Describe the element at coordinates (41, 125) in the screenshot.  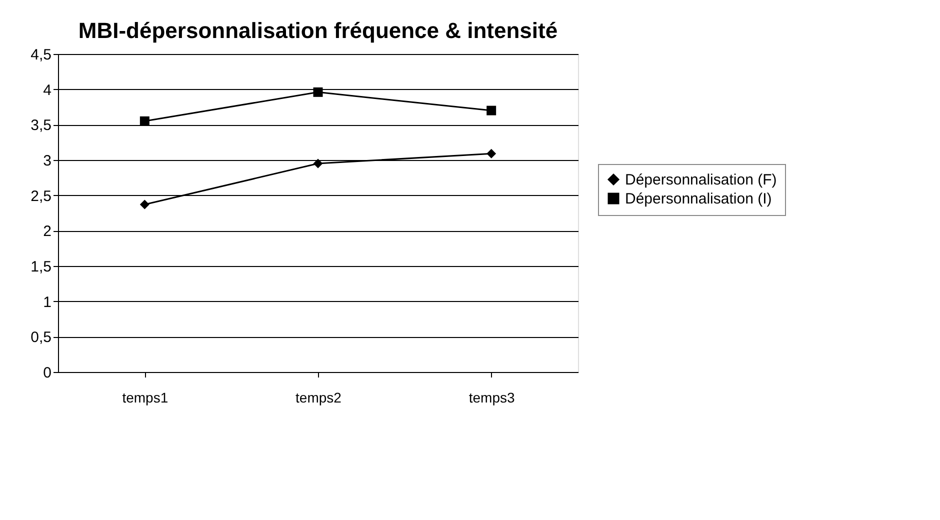
I see `y-tick-label: 3,5` at that location.